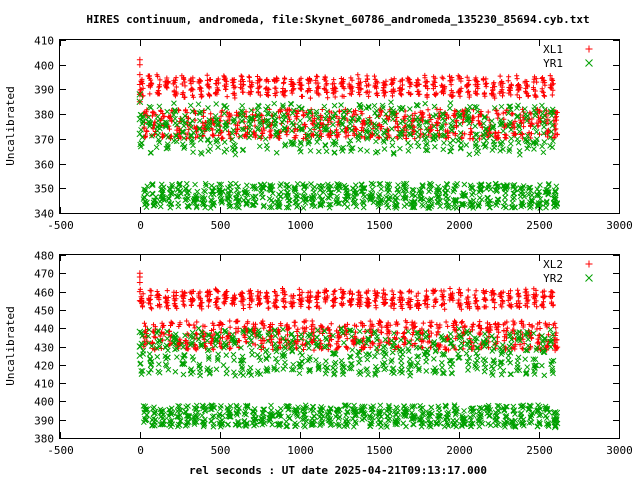 Image resolution: width=640 pixels, height=480 pixels. Describe the element at coordinates (44, 189) in the screenshot. I see `y-tick-label: 350` at that location.